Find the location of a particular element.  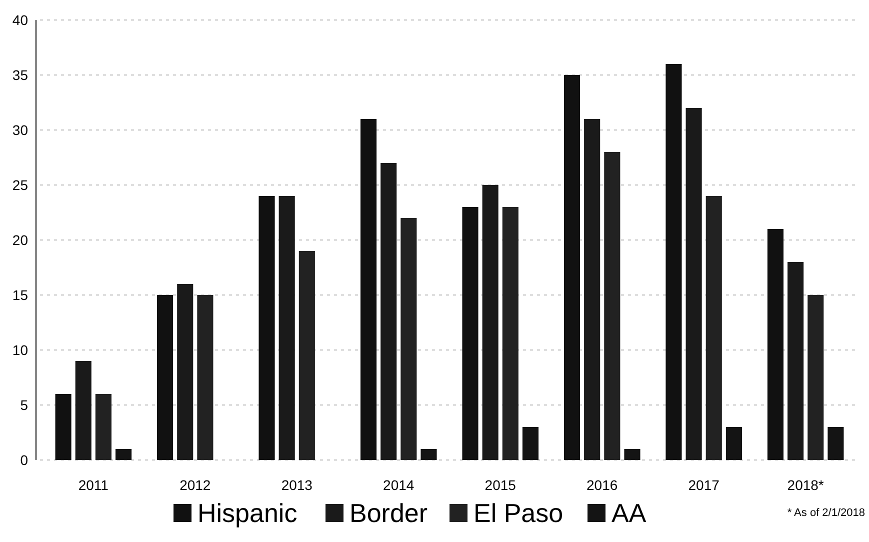

legend-label: Hispanic is located at coordinates (248, 513).